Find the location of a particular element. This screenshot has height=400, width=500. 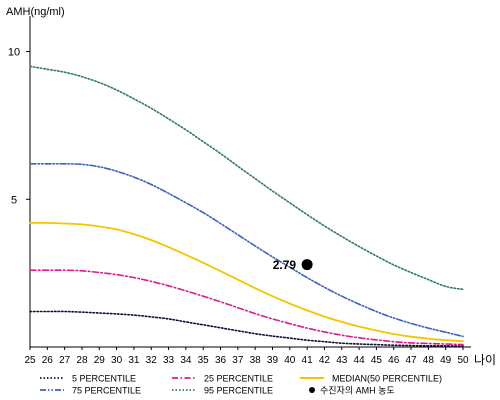

x-tick-label-34: 34 is located at coordinates (186, 360).